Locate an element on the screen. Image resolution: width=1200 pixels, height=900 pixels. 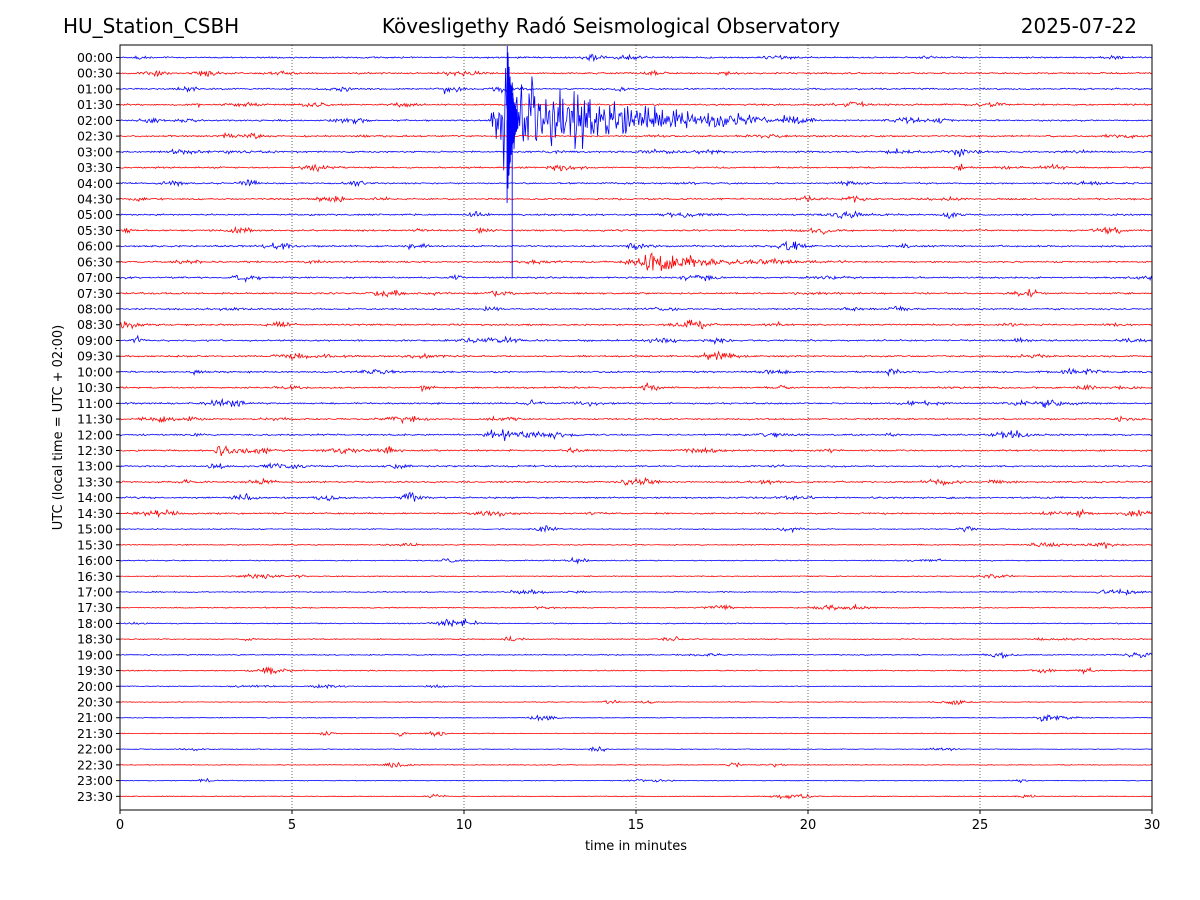
y-tick-label: 09:00 is located at coordinates (95, 340).